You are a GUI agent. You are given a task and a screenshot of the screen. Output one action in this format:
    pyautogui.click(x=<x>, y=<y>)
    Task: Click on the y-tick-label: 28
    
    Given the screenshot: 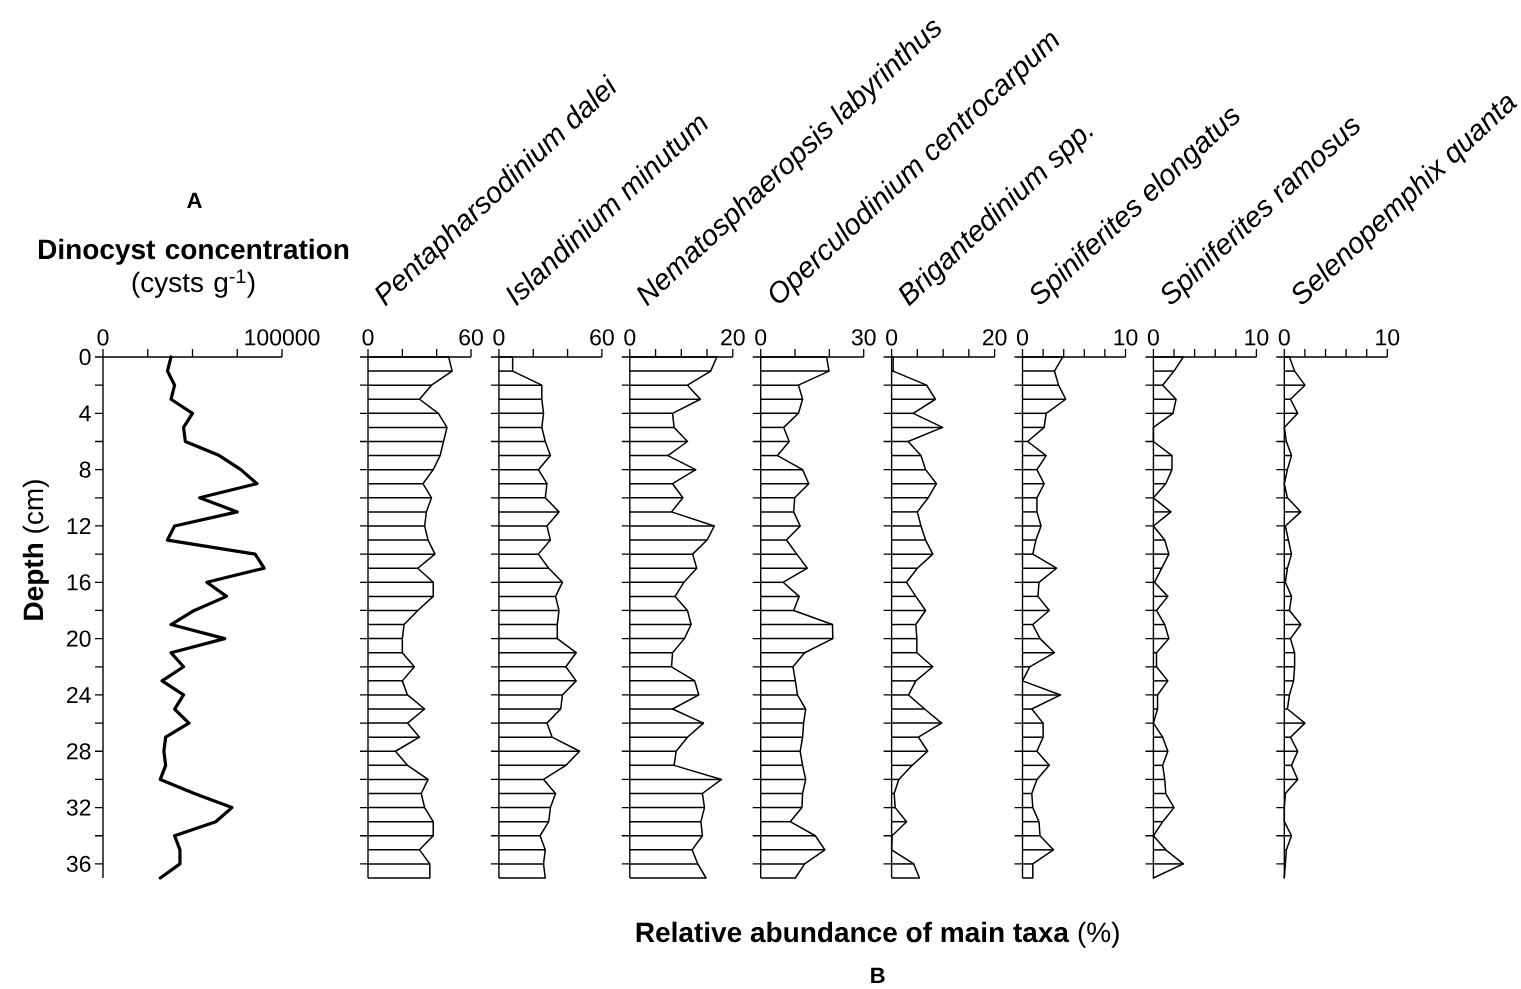 What is the action you would take?
    pyautogui.click(x=79, y=751)
    